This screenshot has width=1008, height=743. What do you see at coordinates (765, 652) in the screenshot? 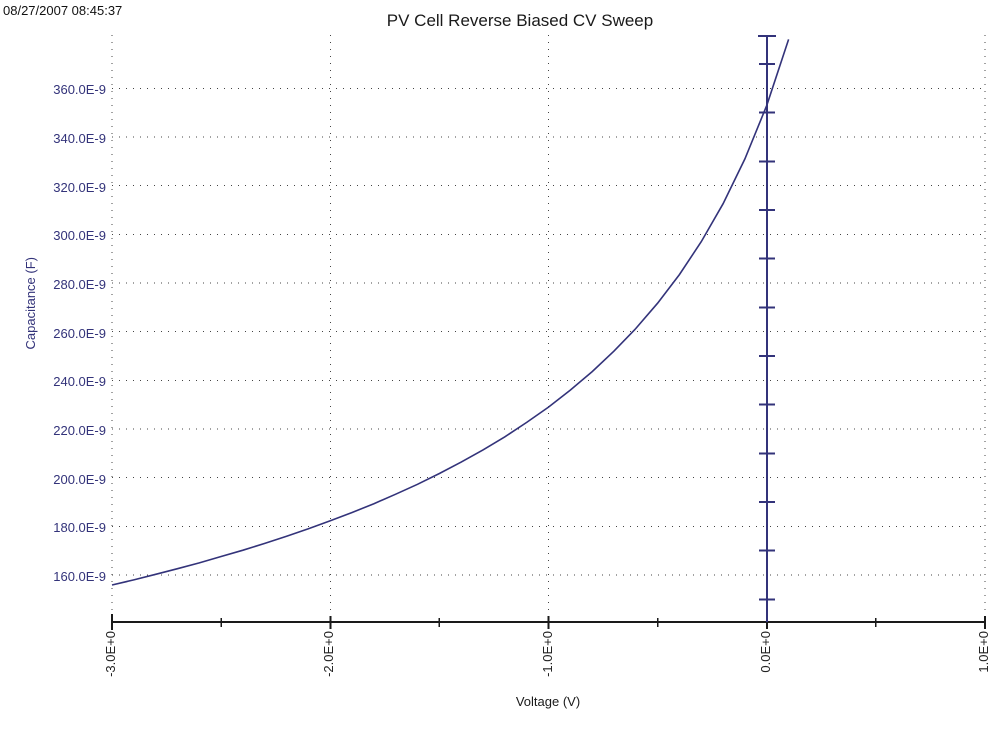
I see `x-tick-label: 0.0E+0` at bounding box center [765, 652].